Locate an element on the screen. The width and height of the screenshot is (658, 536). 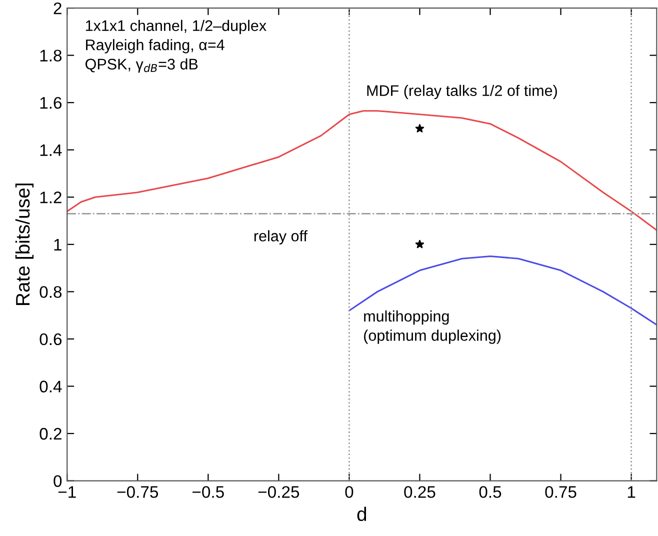
y-tick-label: 1.4 is located at coordinates (51, 150).